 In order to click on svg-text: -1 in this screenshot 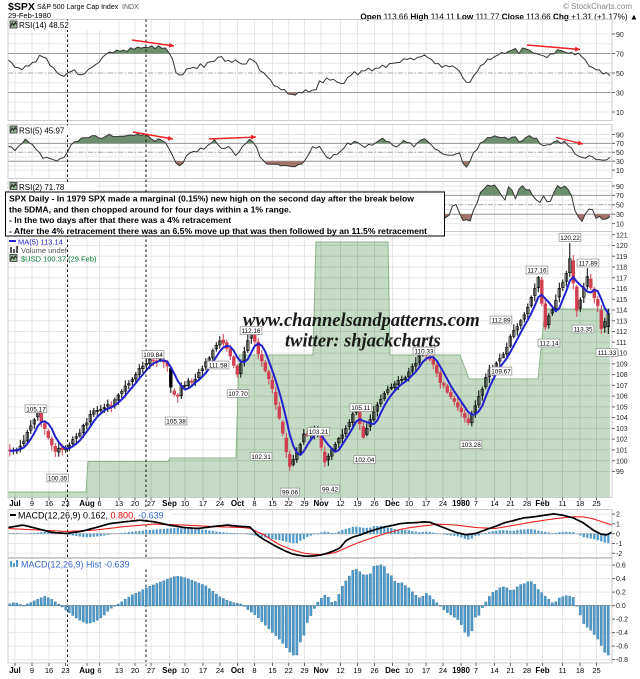, I will do `click(619, 544)`.